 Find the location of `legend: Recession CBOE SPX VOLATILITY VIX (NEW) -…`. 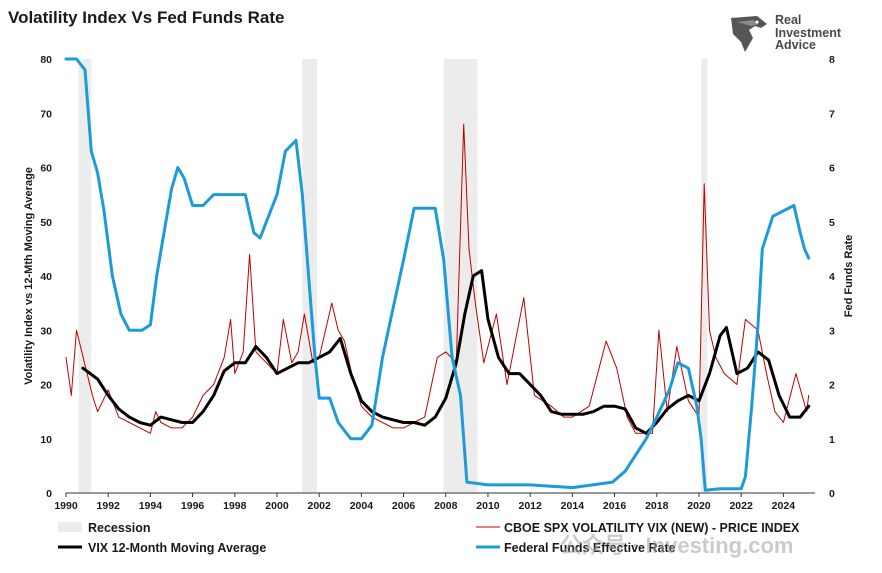

legend: Recession CBOE SPX VOLATILITY VIX (NEW) -… is located at coordinates (429, 538).